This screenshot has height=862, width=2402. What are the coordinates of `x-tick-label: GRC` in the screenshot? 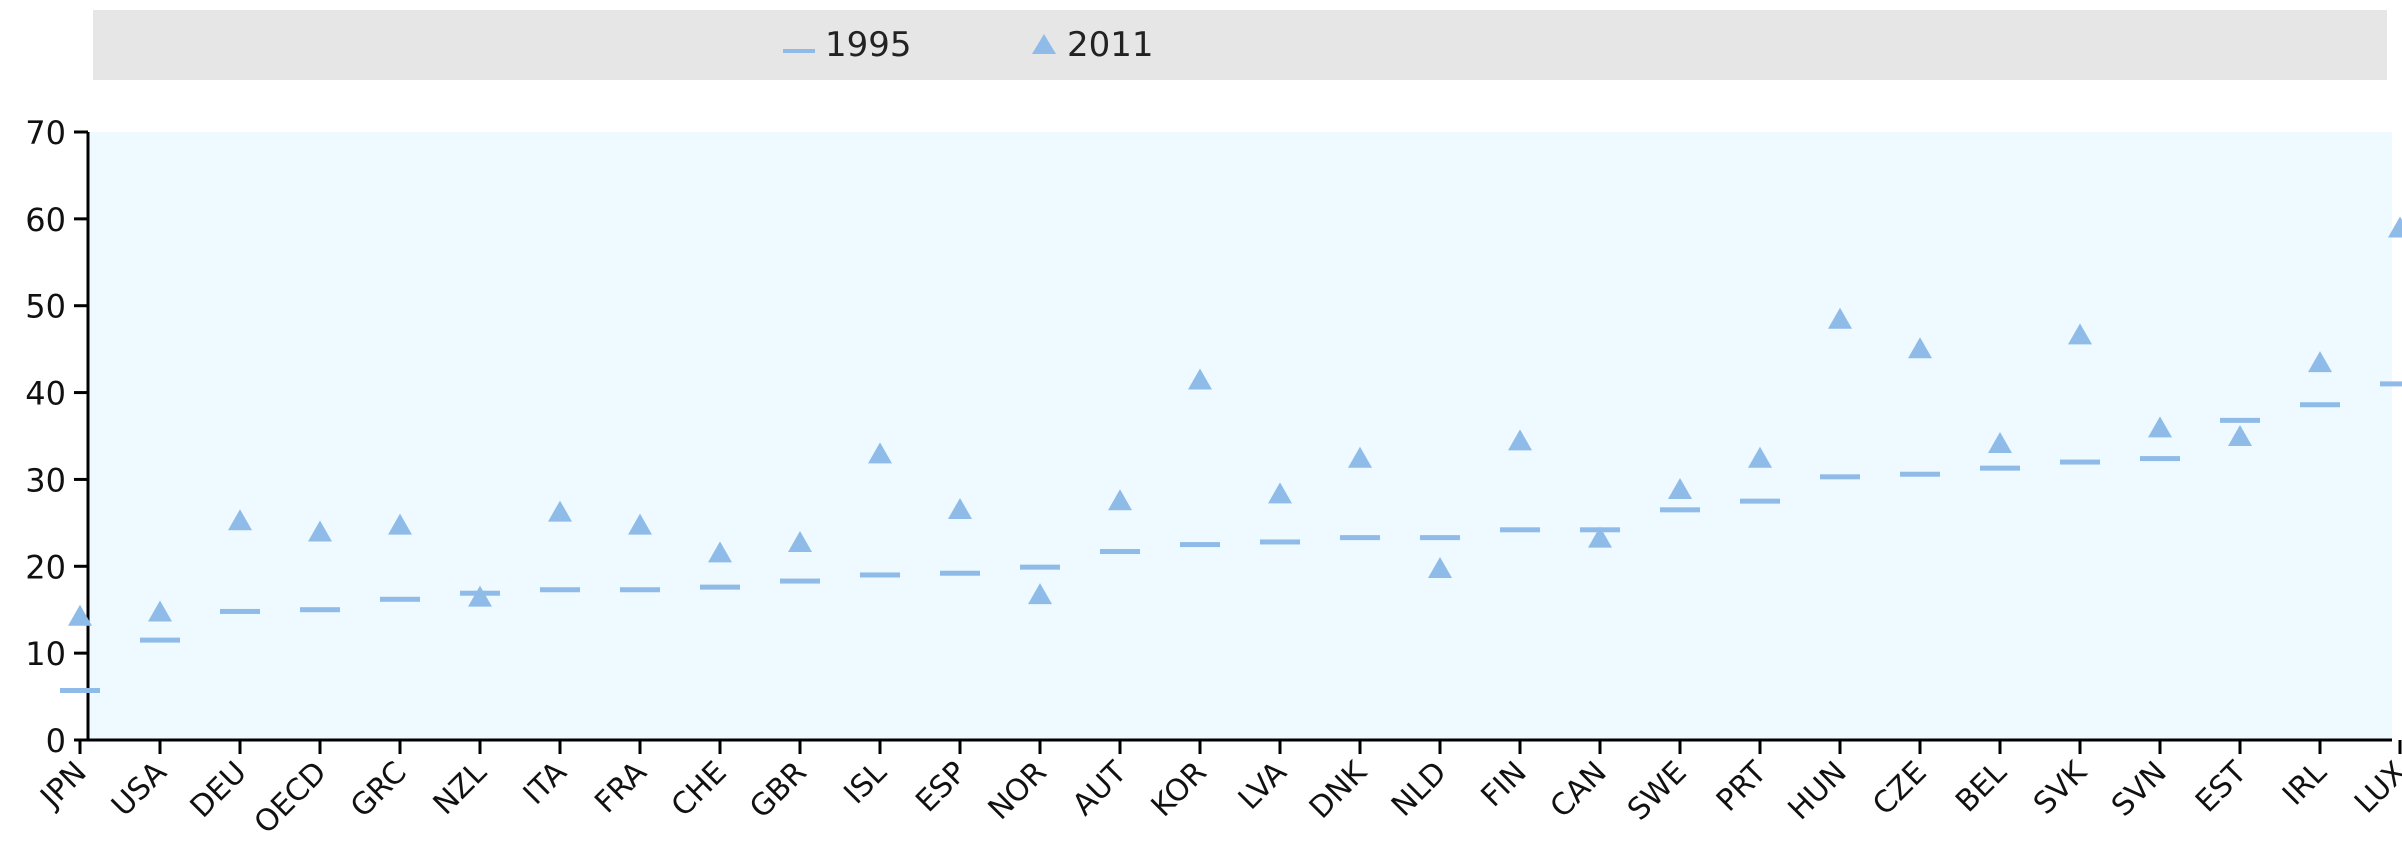 It's located at (379, 790).